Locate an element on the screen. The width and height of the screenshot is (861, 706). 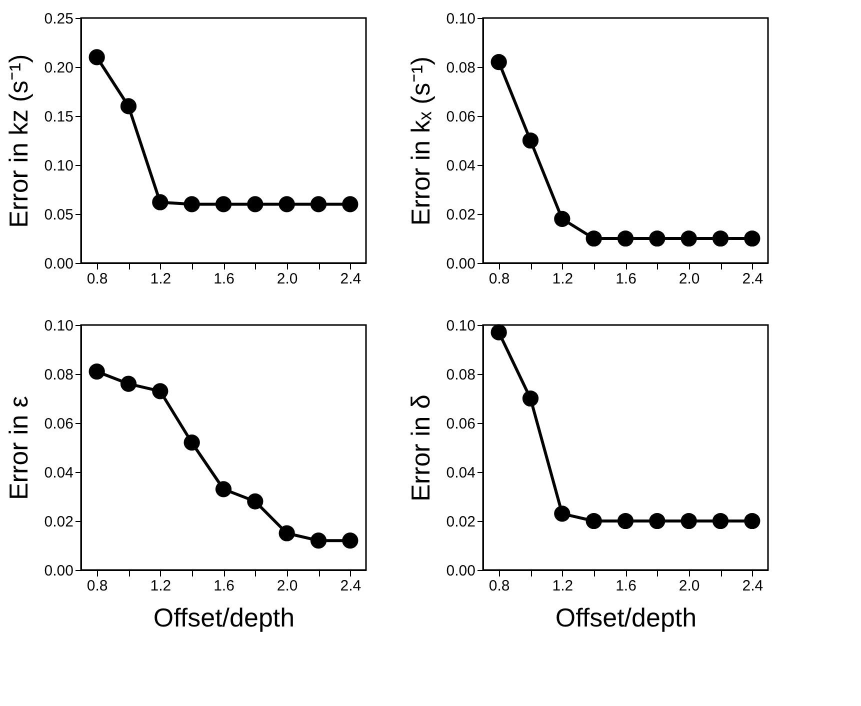
y-tick-label: 0.20 is located at coordinates (59, 68).